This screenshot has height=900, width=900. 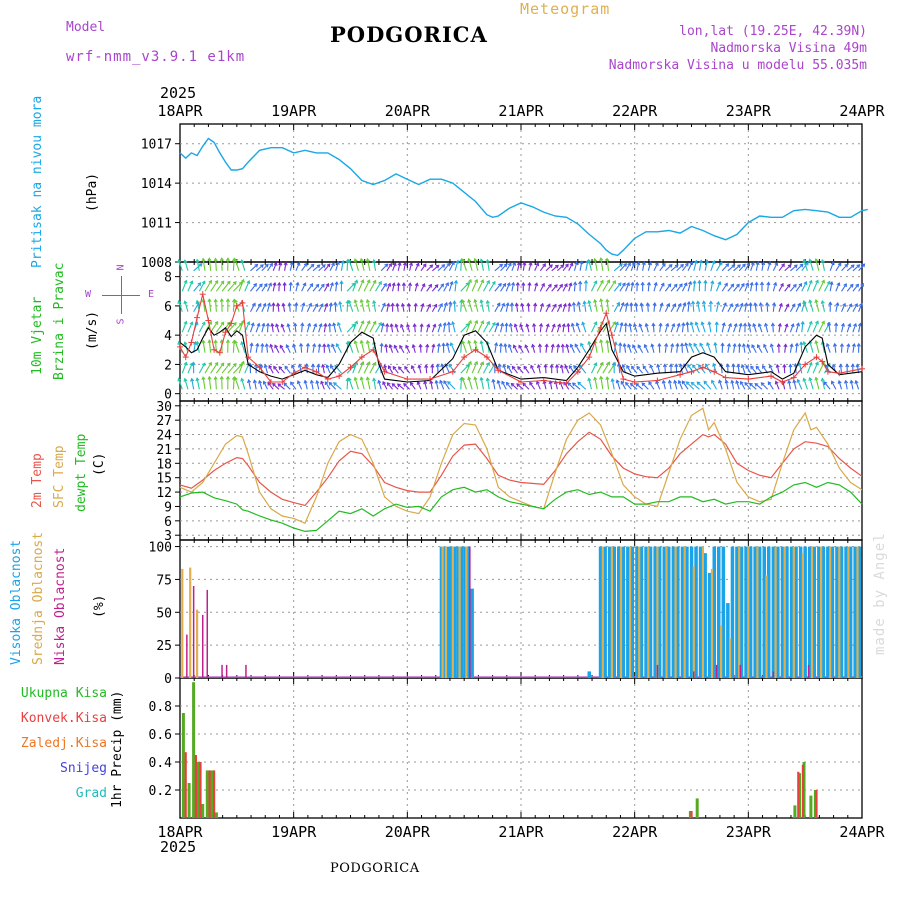 I want to click on pressure-ytick-label: 1014, so click(x=156, y=184).